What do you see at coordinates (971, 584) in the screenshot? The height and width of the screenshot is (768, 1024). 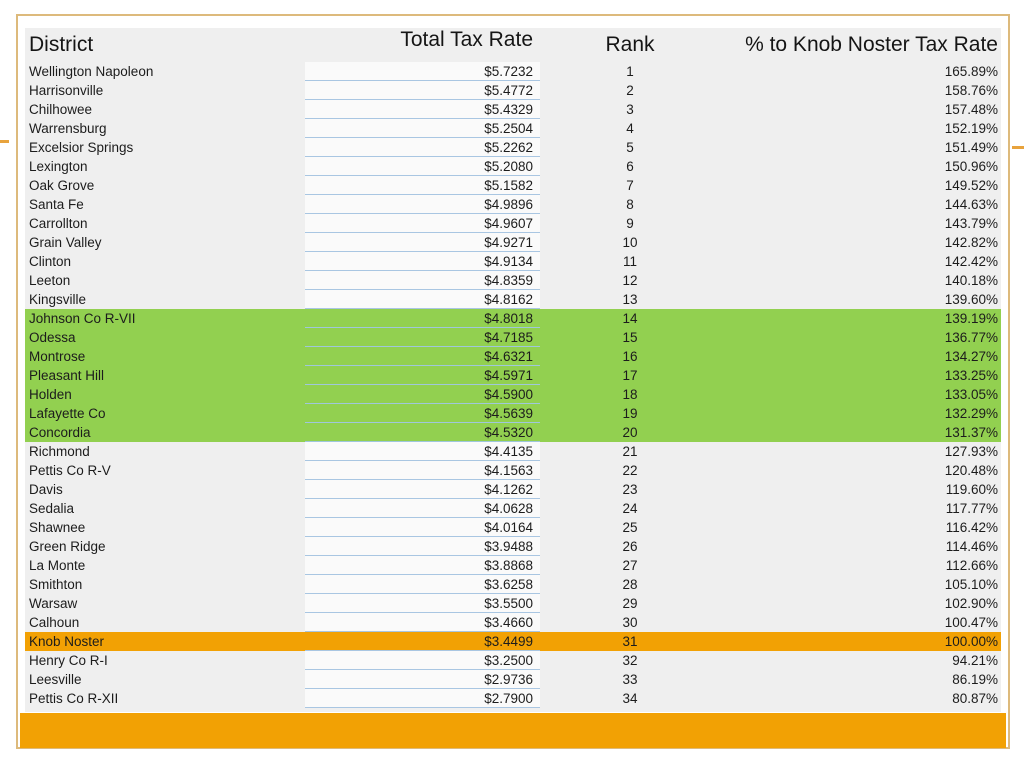 I see `pct-to-knob-noster-cell: 105.10%` at bounding box center [971, 584].